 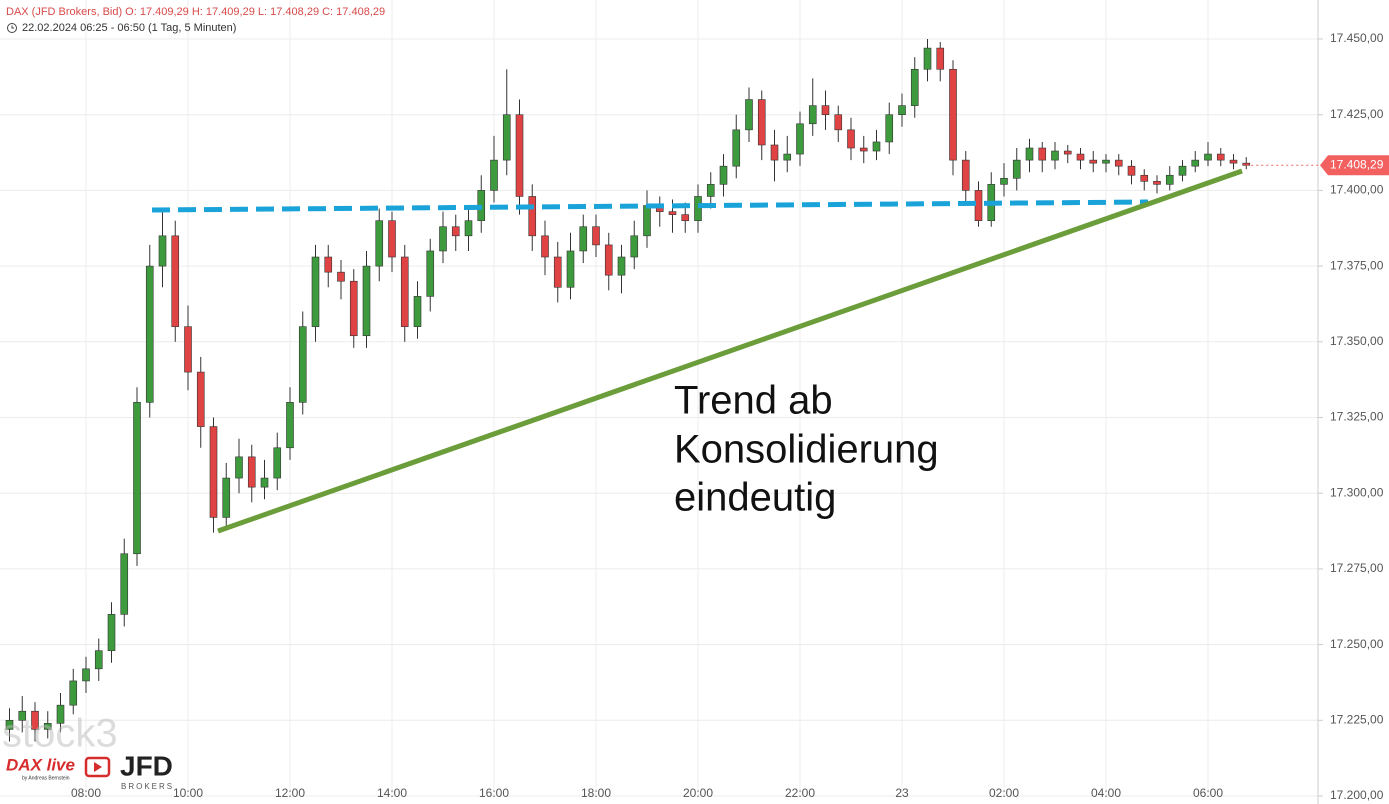 What do you see at coordinates (650, 206) in the screenshot?
I see `support-line` at bounding box center [650, 206].